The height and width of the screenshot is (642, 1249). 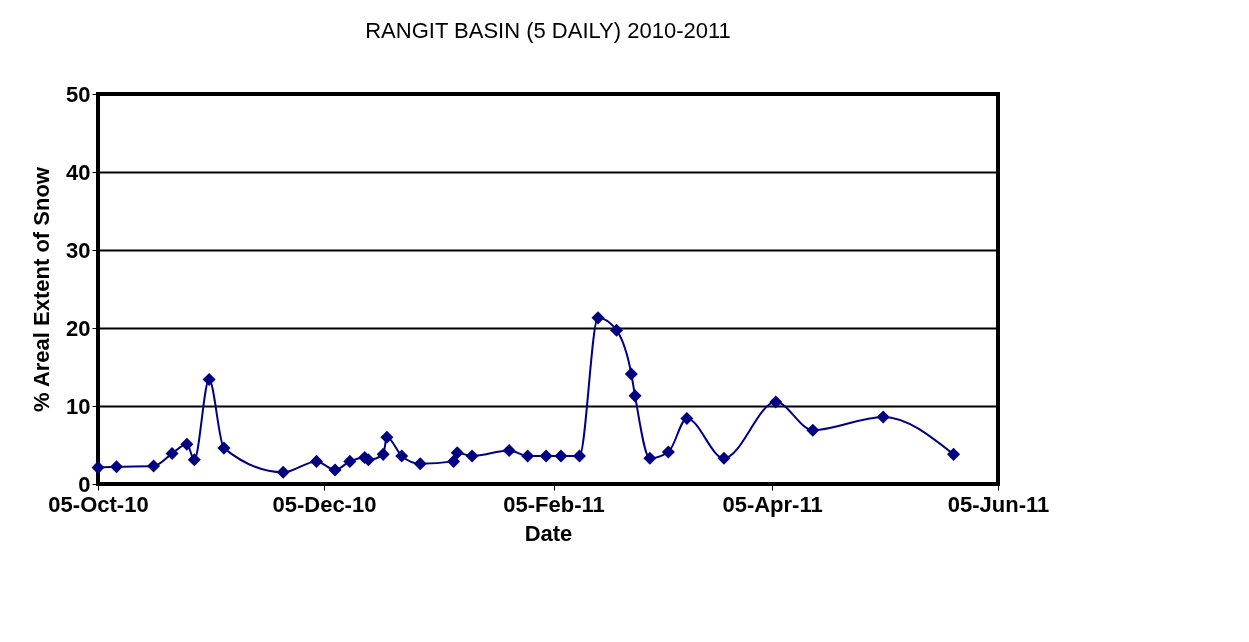 I want to click on y-tick-label: 40, so click(x=78, y=172).